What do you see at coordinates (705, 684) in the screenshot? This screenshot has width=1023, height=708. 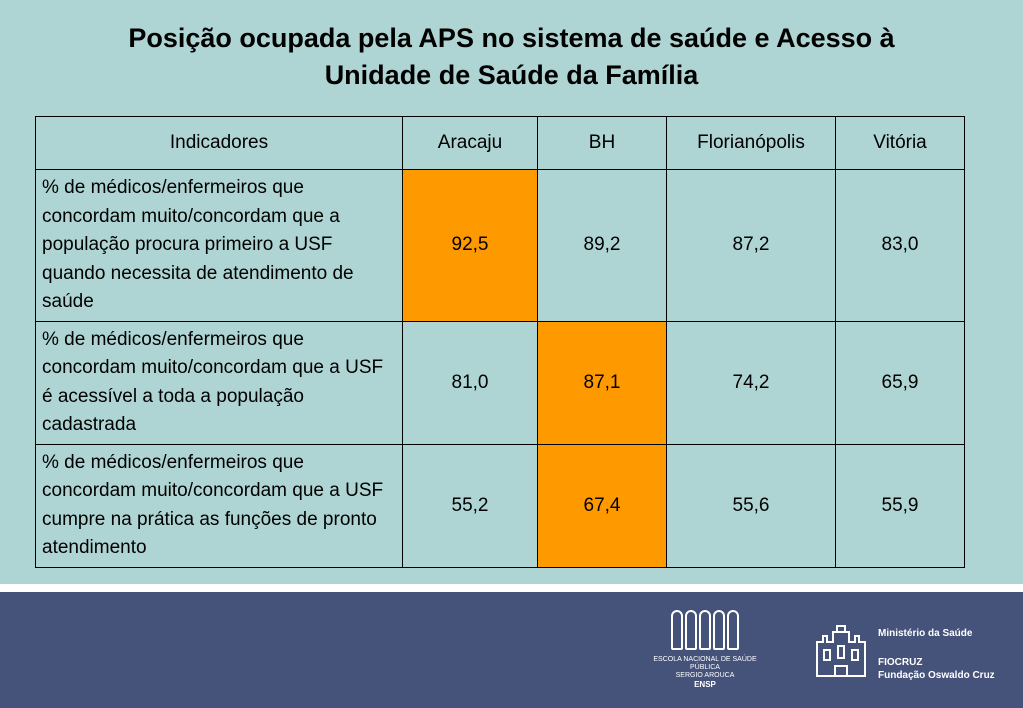 I see `ensp-abbr: ENSP` at bounding box center [705, 684].